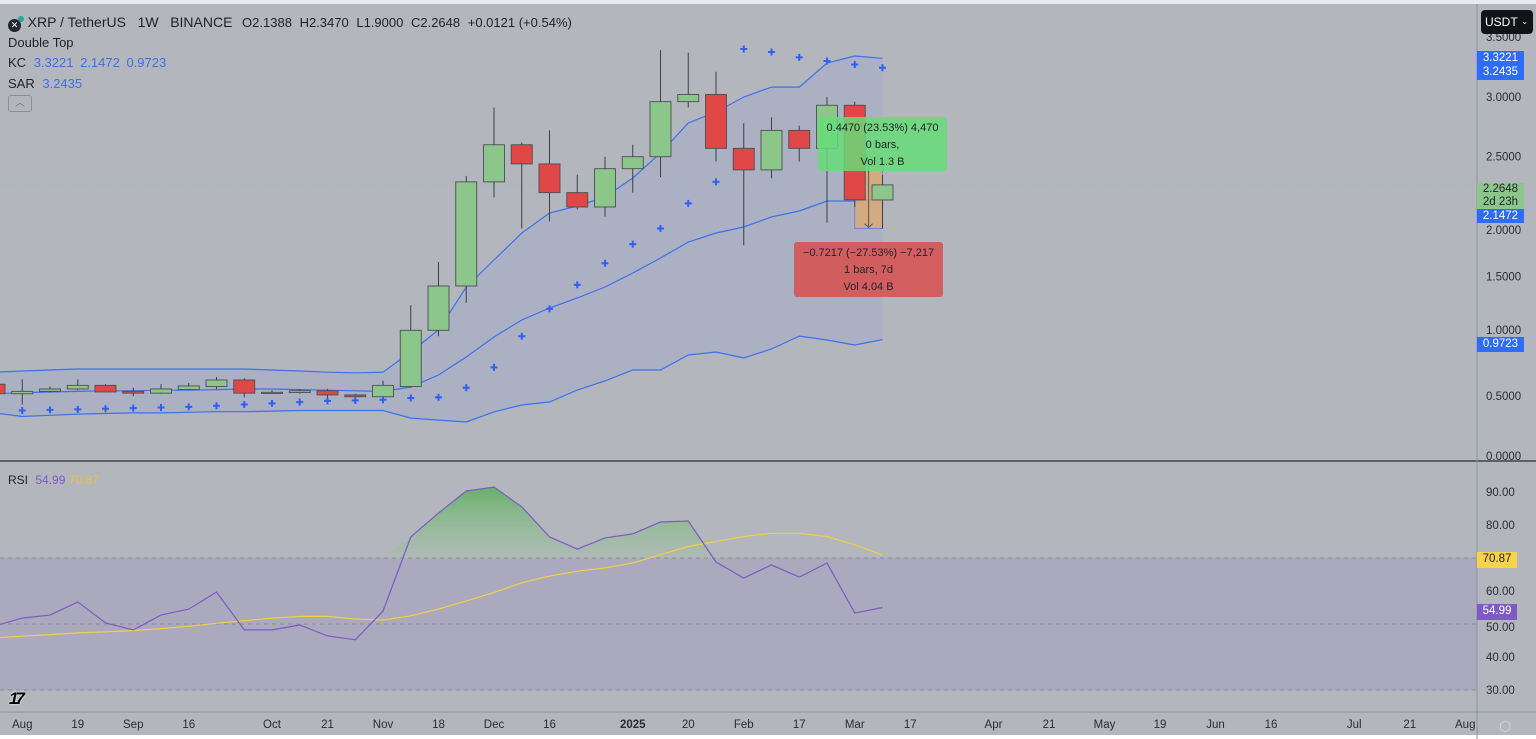 The width and height of the screenshot is (1536, 739). I want to click on chevron-up-icon: ︿, so click(20, 103).